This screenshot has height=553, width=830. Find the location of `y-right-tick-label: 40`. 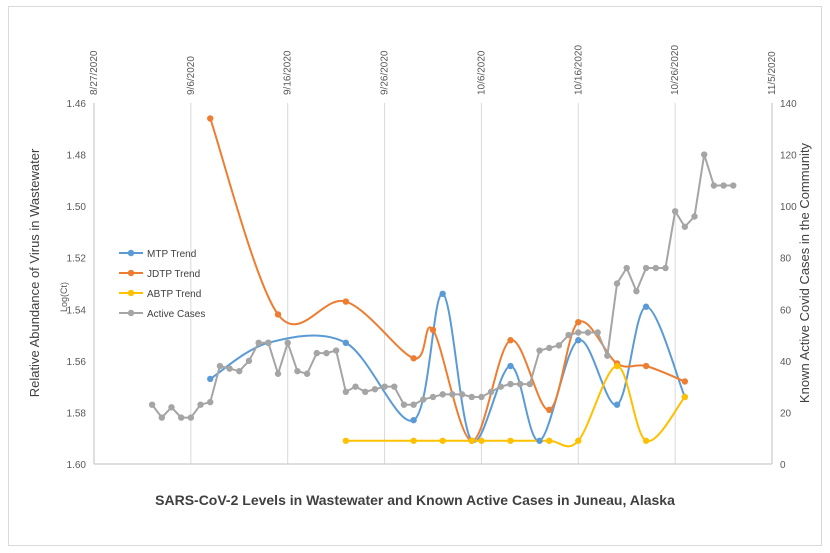

y-right-tick-label: 40 is located at coordinates (786, 362).